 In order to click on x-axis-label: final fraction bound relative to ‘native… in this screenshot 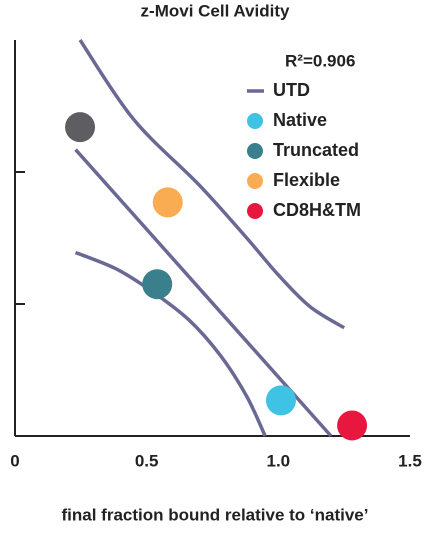, I will do `click(215, 514)`.